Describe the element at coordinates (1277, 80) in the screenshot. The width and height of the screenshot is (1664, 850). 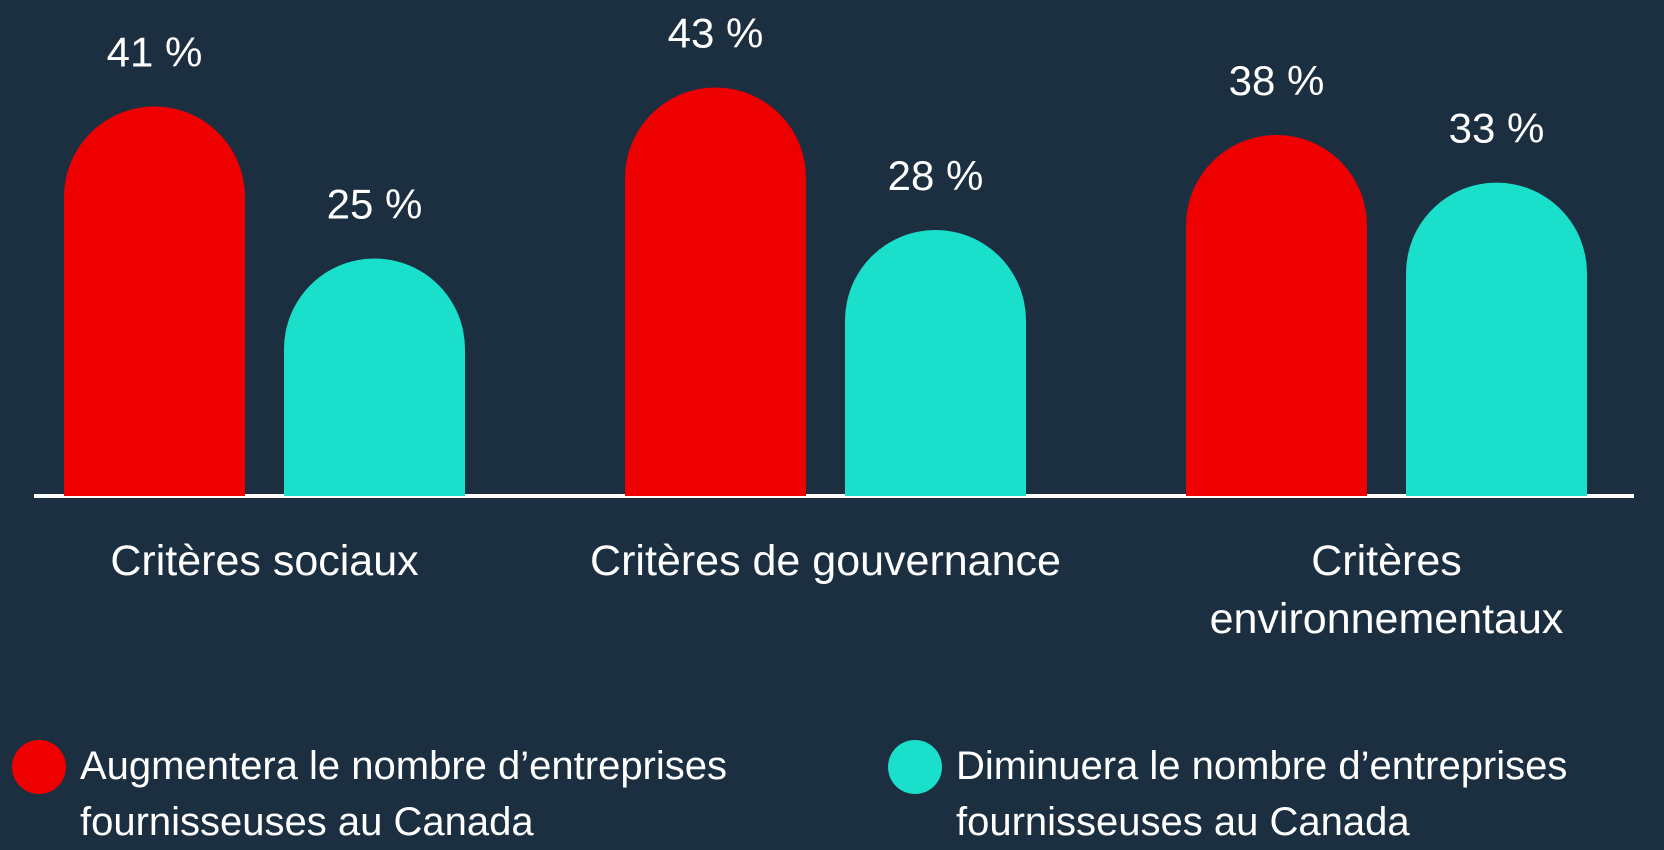
I see `value-label: 38 %` at that location.